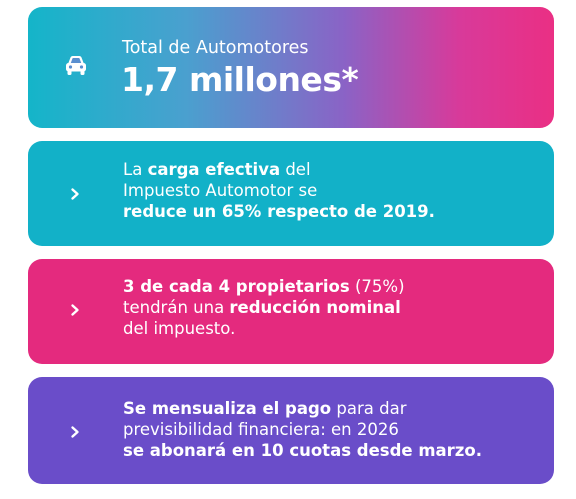 This screenshot has width=576, height=499. What do you see at coordinates (377, 286) in the screenshot?
I see `text-segment: (75%)` at bounding box center [377, 286].